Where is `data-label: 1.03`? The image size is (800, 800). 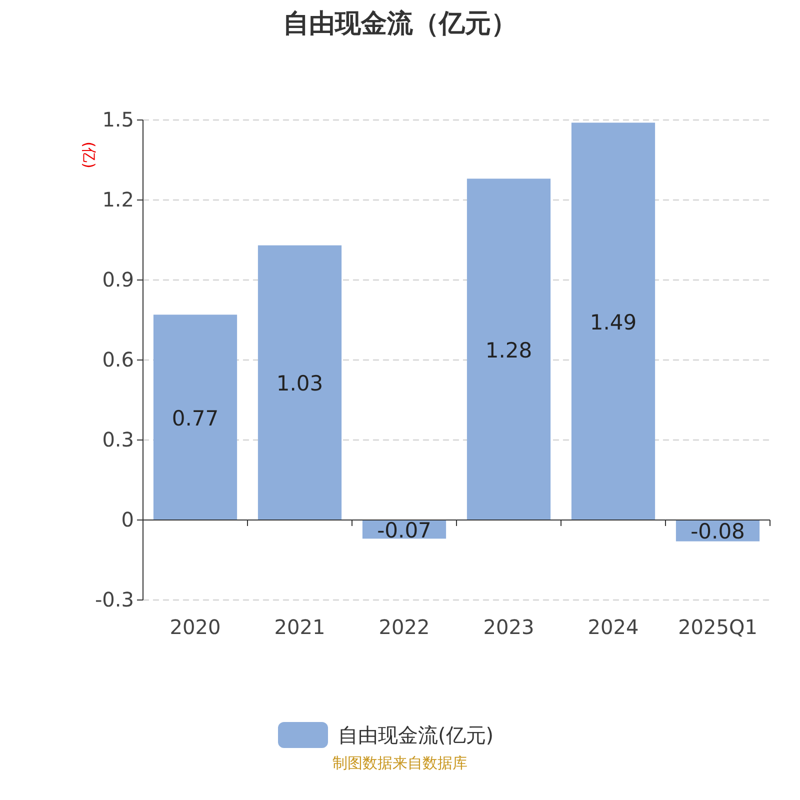
data-label: 1.03 is located at coordinates (300, 384).